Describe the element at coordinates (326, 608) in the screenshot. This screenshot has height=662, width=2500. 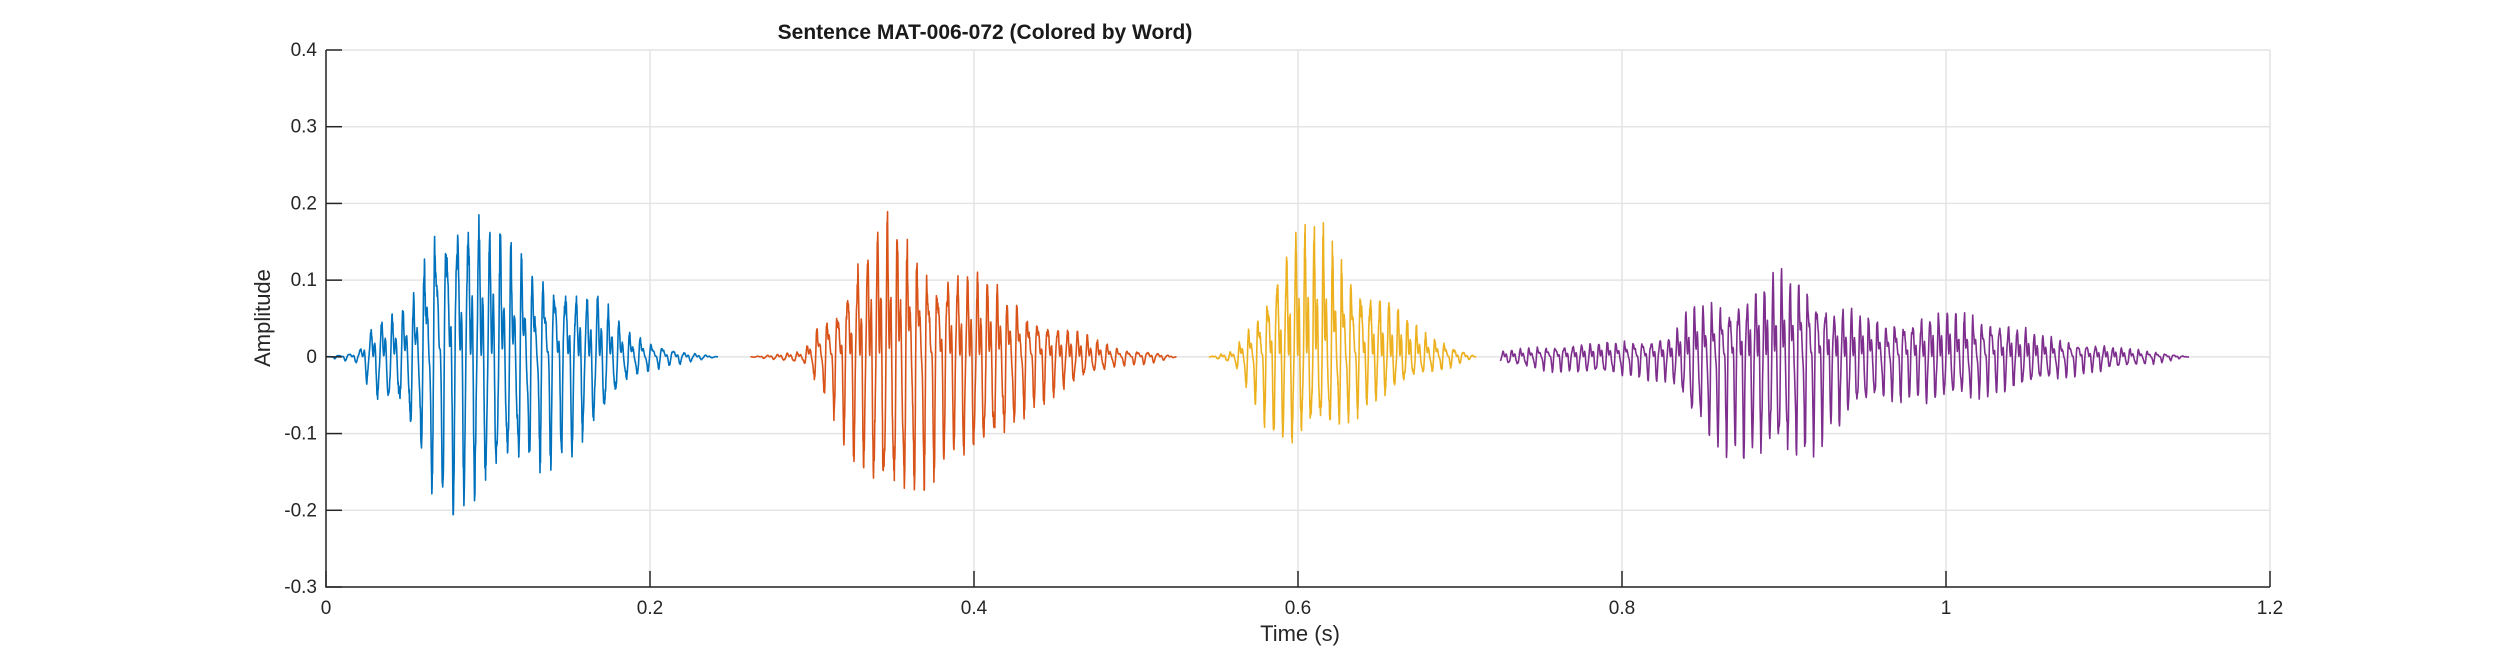
I see `x-tick-label: 0` at that location.